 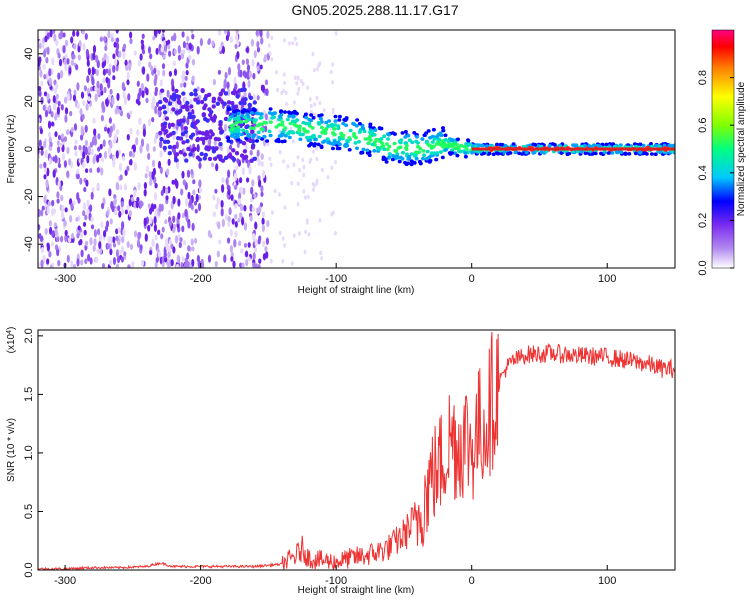 What do you see at coordinates (29, 197) in the screenshot?
I see `spectrogram-y-tick-label: -20` at bounding box center [29, 197].